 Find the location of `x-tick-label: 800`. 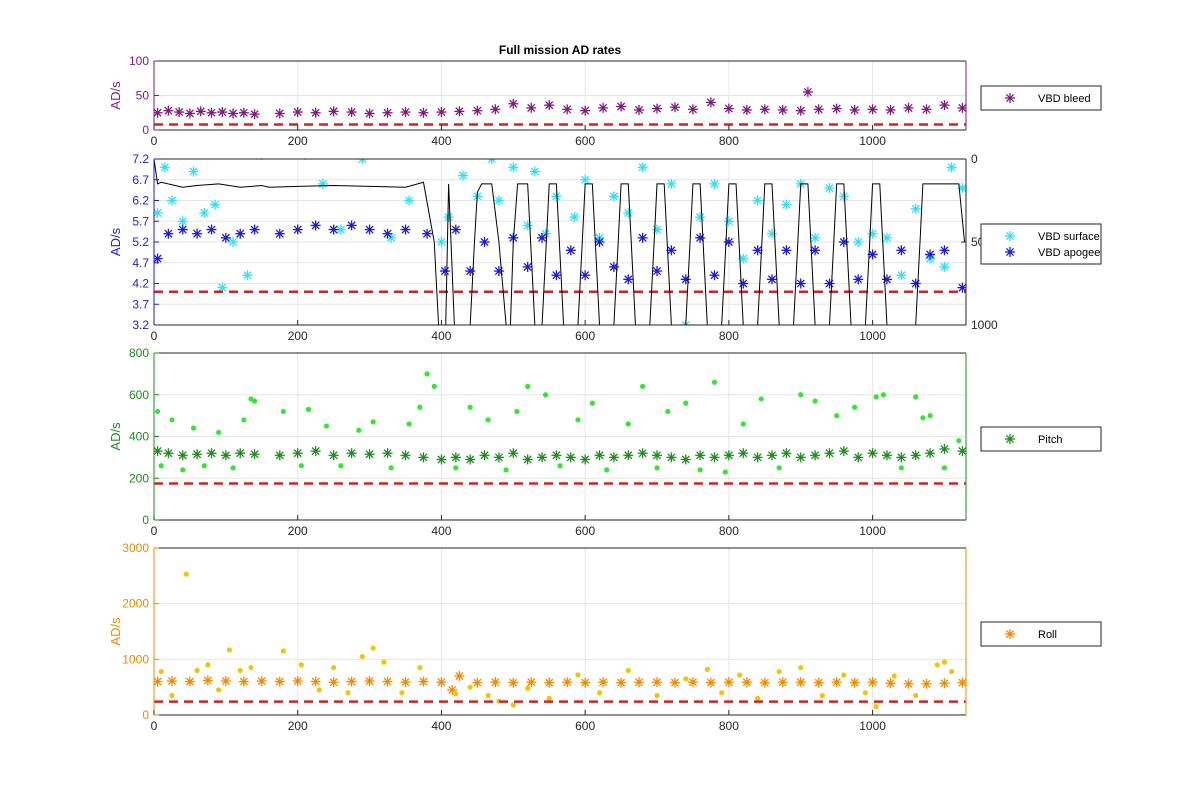

x-tick-label: 800 is located at coordinates (729, 141).